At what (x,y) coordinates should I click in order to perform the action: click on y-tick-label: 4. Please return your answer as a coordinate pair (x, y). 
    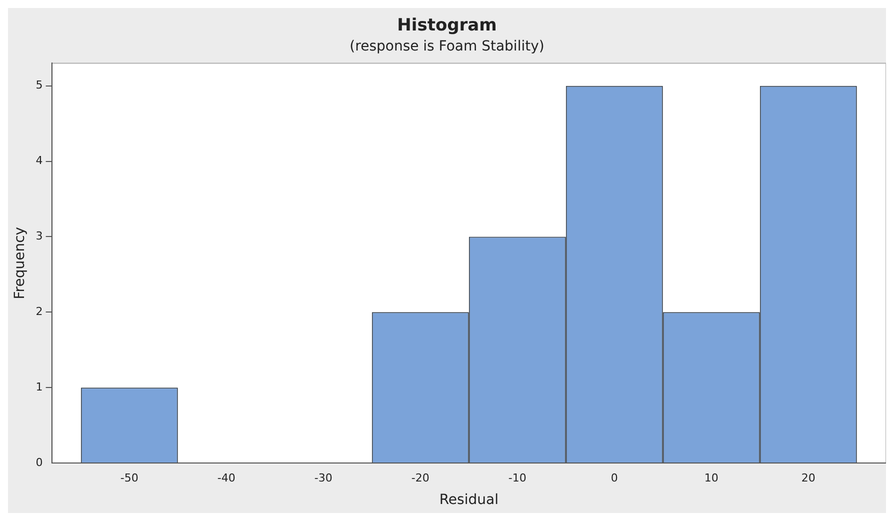
    Looking at the image, I should click on (39, 161).